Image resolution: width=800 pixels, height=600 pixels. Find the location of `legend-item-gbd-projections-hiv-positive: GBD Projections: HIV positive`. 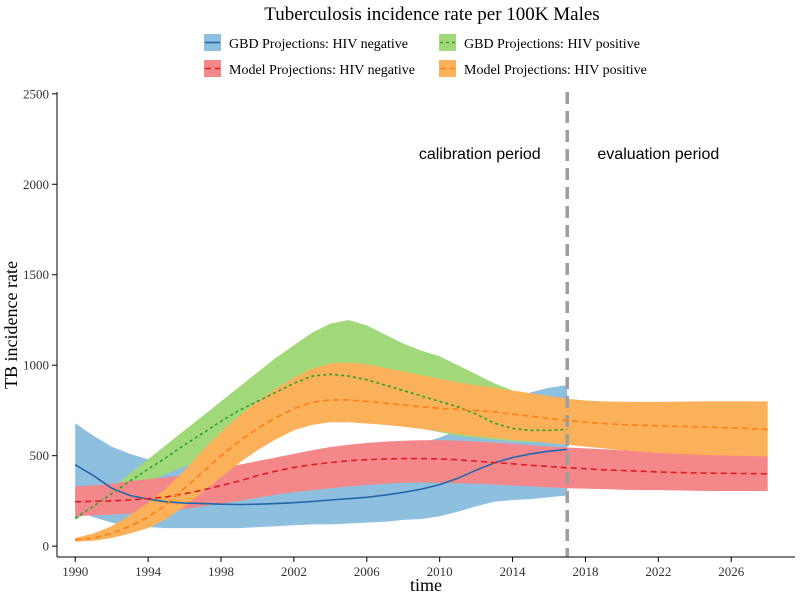

legend-item-gbd-projections-hiv-positive: GBD Projections: HIV positive is located at coordinates (539, 43).